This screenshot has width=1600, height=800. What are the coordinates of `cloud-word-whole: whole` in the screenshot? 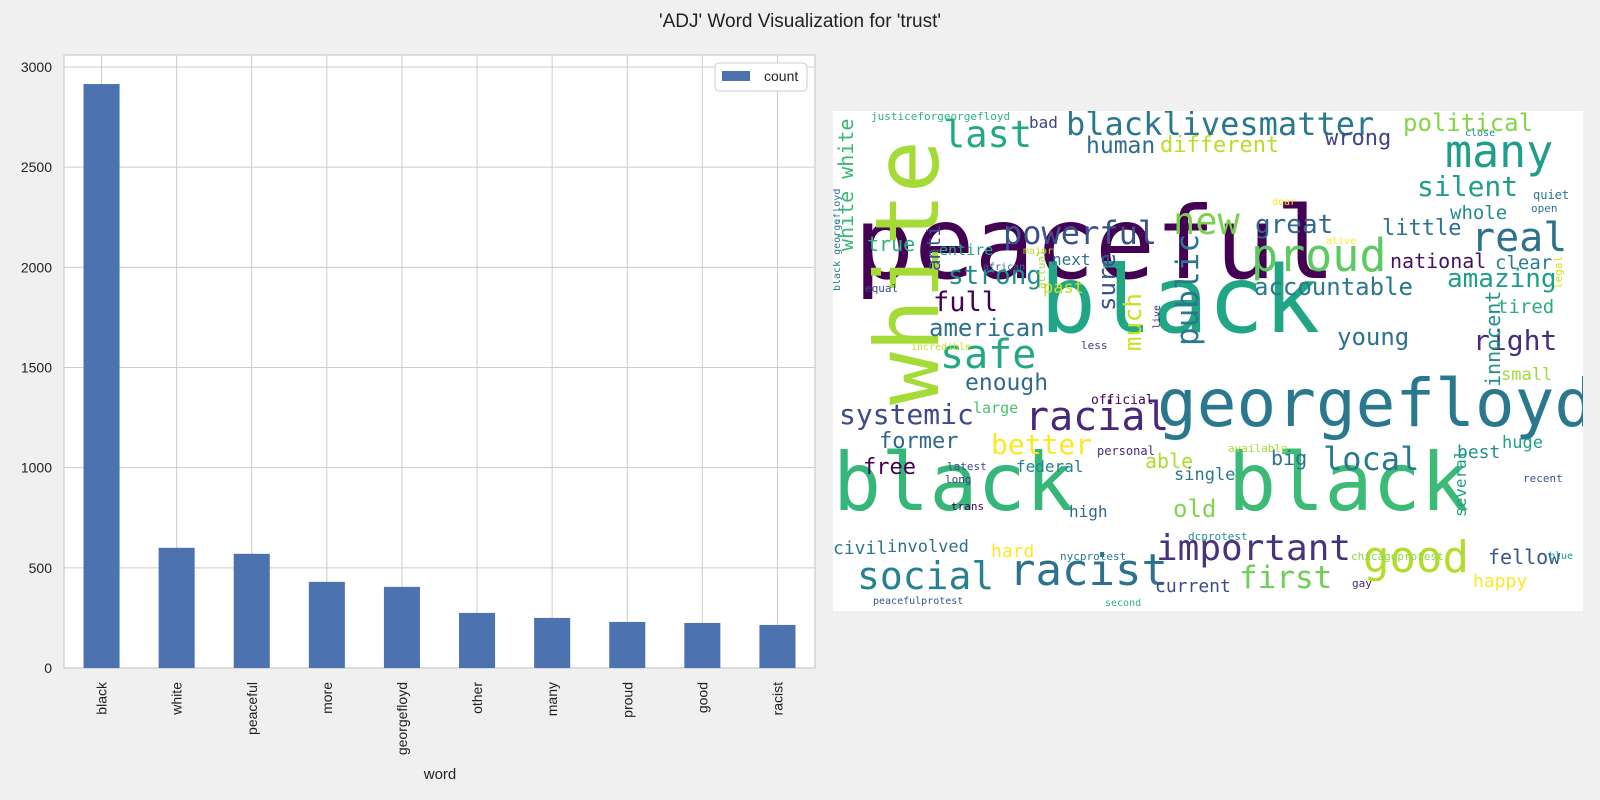 It's located at (1479, 213).